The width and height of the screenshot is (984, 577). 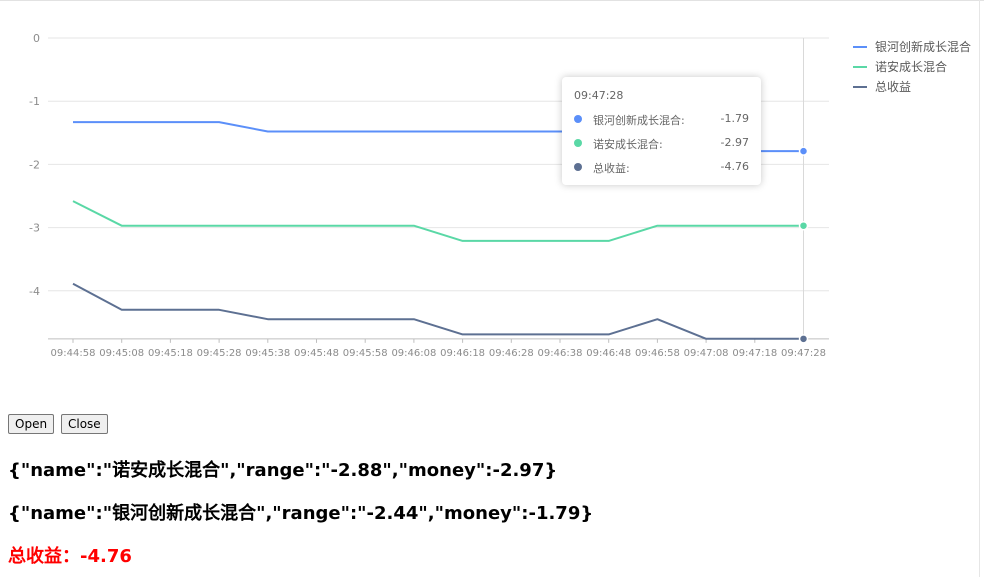 What do you see at coordinates (170, 353) in the screenshot?
I see `x-tick-label: 09:45:18` at bounding box center [170, 353].